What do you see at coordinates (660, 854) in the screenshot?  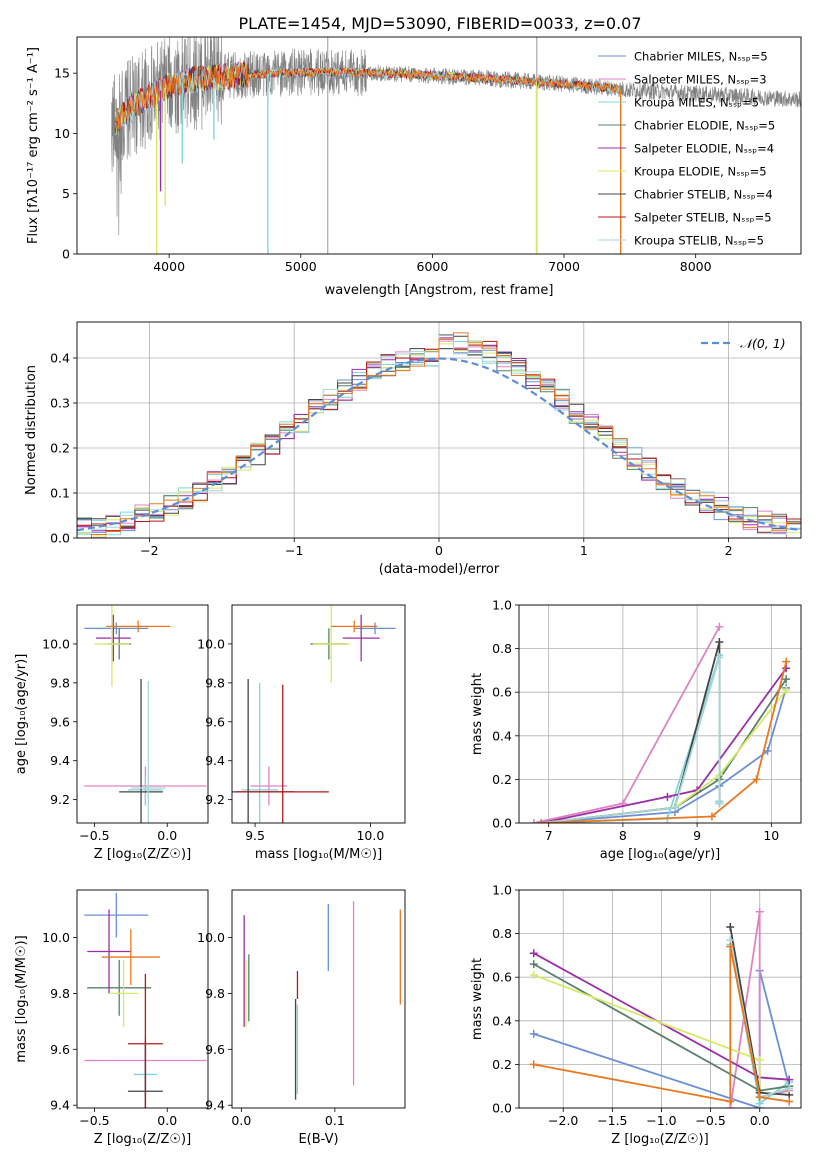 I see `x-axis-label: age [log₁₀(age/yr)]` at bounding box center [660, 854].